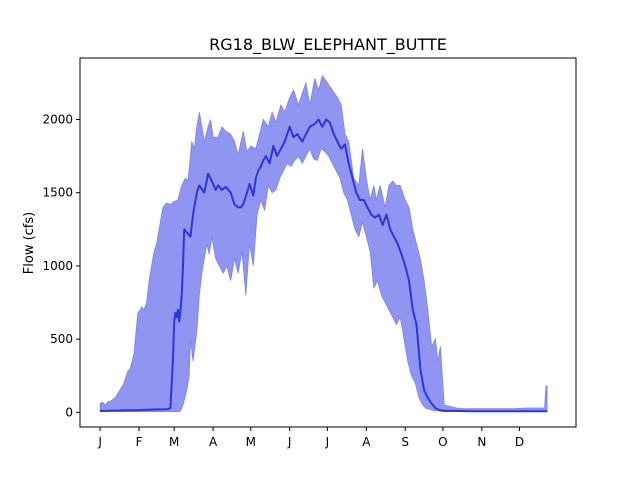 The width and height of the screenshot is (640, 480). Describe the element at coordinates (139, 442) in the screenshot. I see `x-tick-label: F` at that location.